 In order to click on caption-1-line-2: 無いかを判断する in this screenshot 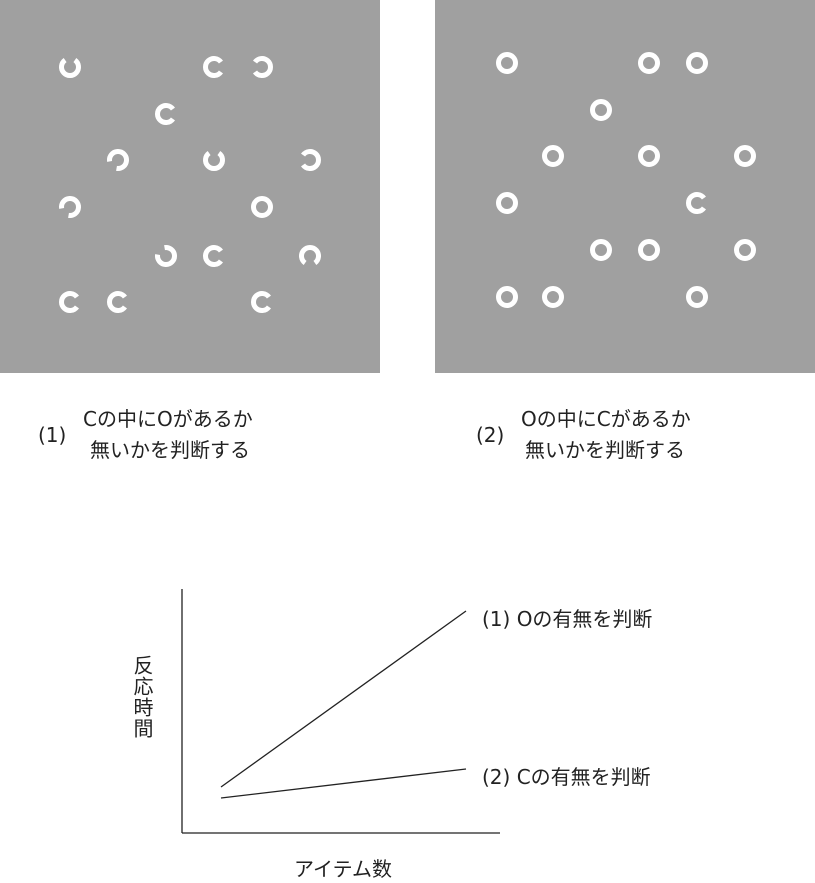, I will do `click(170, 450)`.